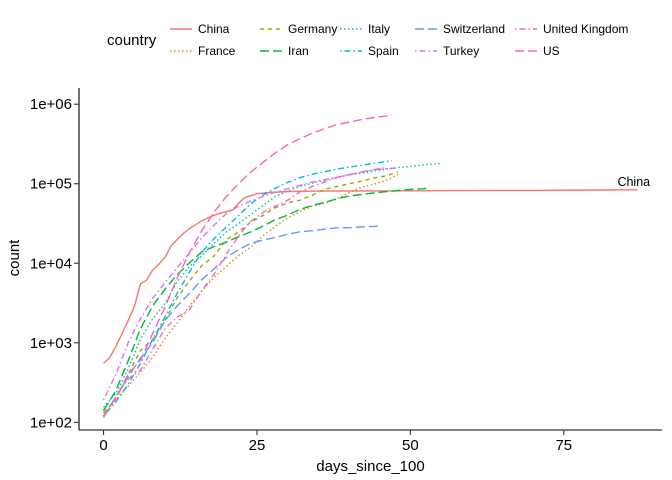 Image resolution: width=672 pixels, height=480 pixels. Describe the element at coordinates (51, 184) in the screenshot. I see `y-tick-label: 1e+05` at that location.